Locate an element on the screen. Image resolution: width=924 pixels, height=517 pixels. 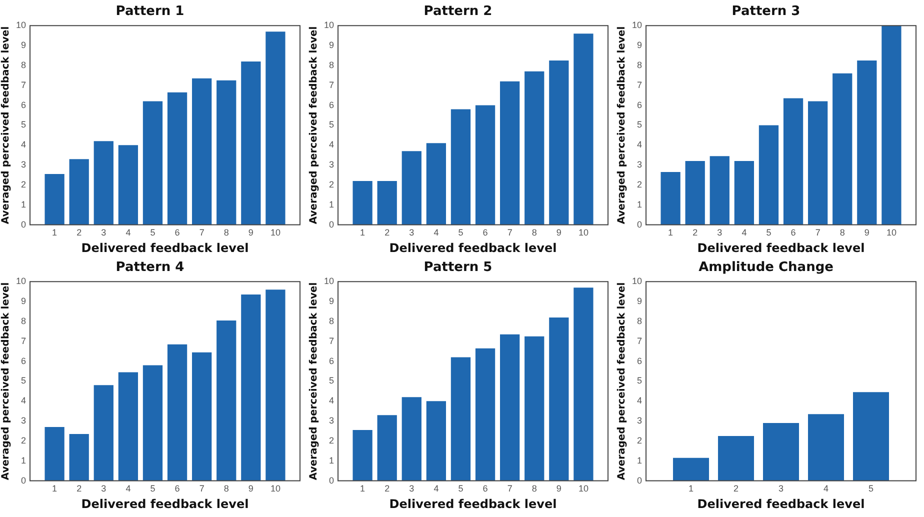
x-axis-title: Delivered feedback level is located at coordinates (781, 503).